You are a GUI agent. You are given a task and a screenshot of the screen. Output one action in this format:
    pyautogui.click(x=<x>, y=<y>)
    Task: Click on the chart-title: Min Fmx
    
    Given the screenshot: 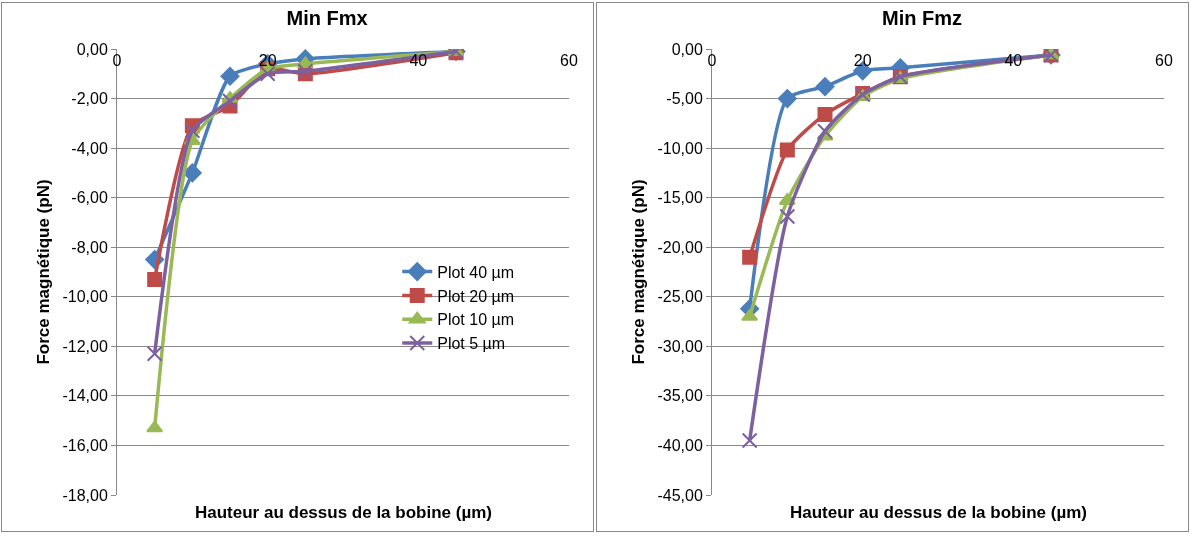 What is the action you would take?
    pyautogui.click(x=327, y=17)
    